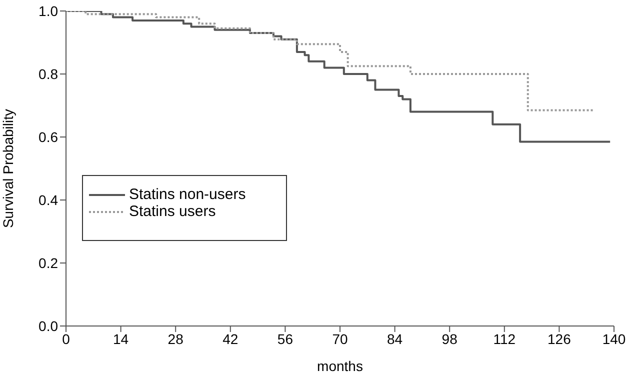 This screenshot has width=639, height=391. What do you see at coordinates (340, 366) in the screenshot?
I see `x-axis-title: months` at bounding box center [340, 366].